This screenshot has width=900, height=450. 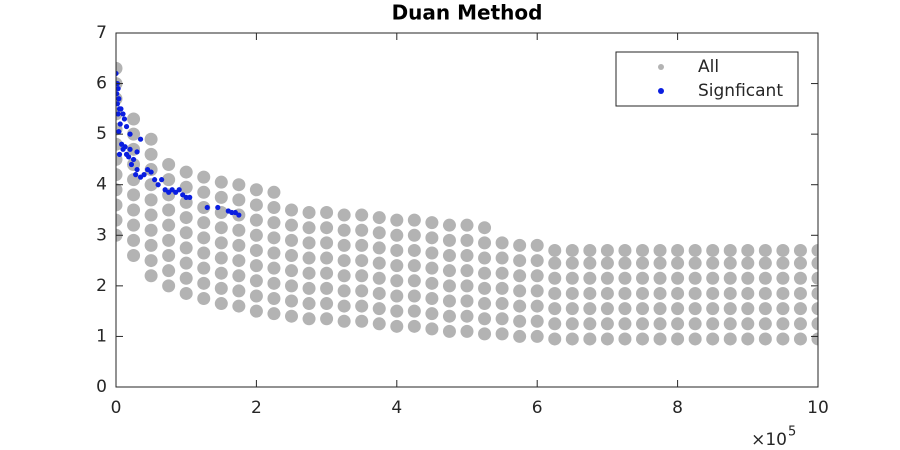 What do you see at coordinates (537, 408) in the screenshot?
I see `x-tick-label: 6` at bounding box center [537, 408].